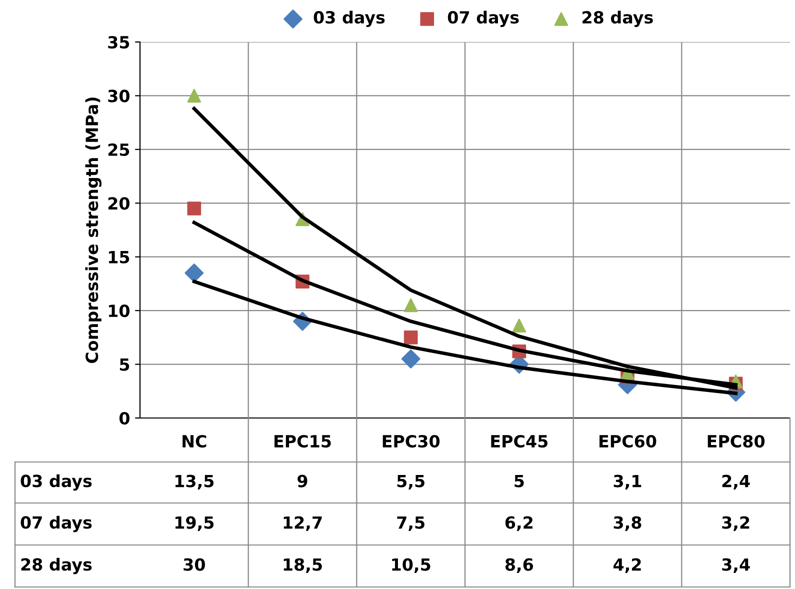  I want to click on data-label: 2,4, so click(736, 482).